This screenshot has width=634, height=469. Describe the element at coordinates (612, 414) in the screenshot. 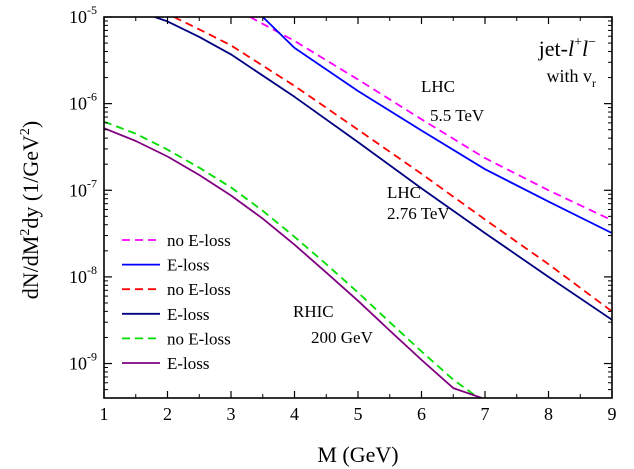

I see `x-tick-label: 9` at that location.